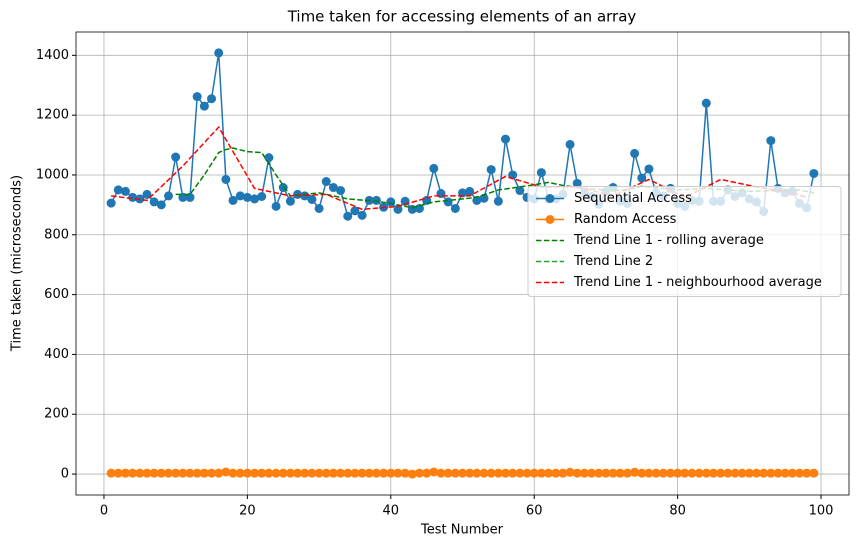 The height and width of the screenshot is (547, 859). I want to click on legend-label: Random Access, so click(625, 219).